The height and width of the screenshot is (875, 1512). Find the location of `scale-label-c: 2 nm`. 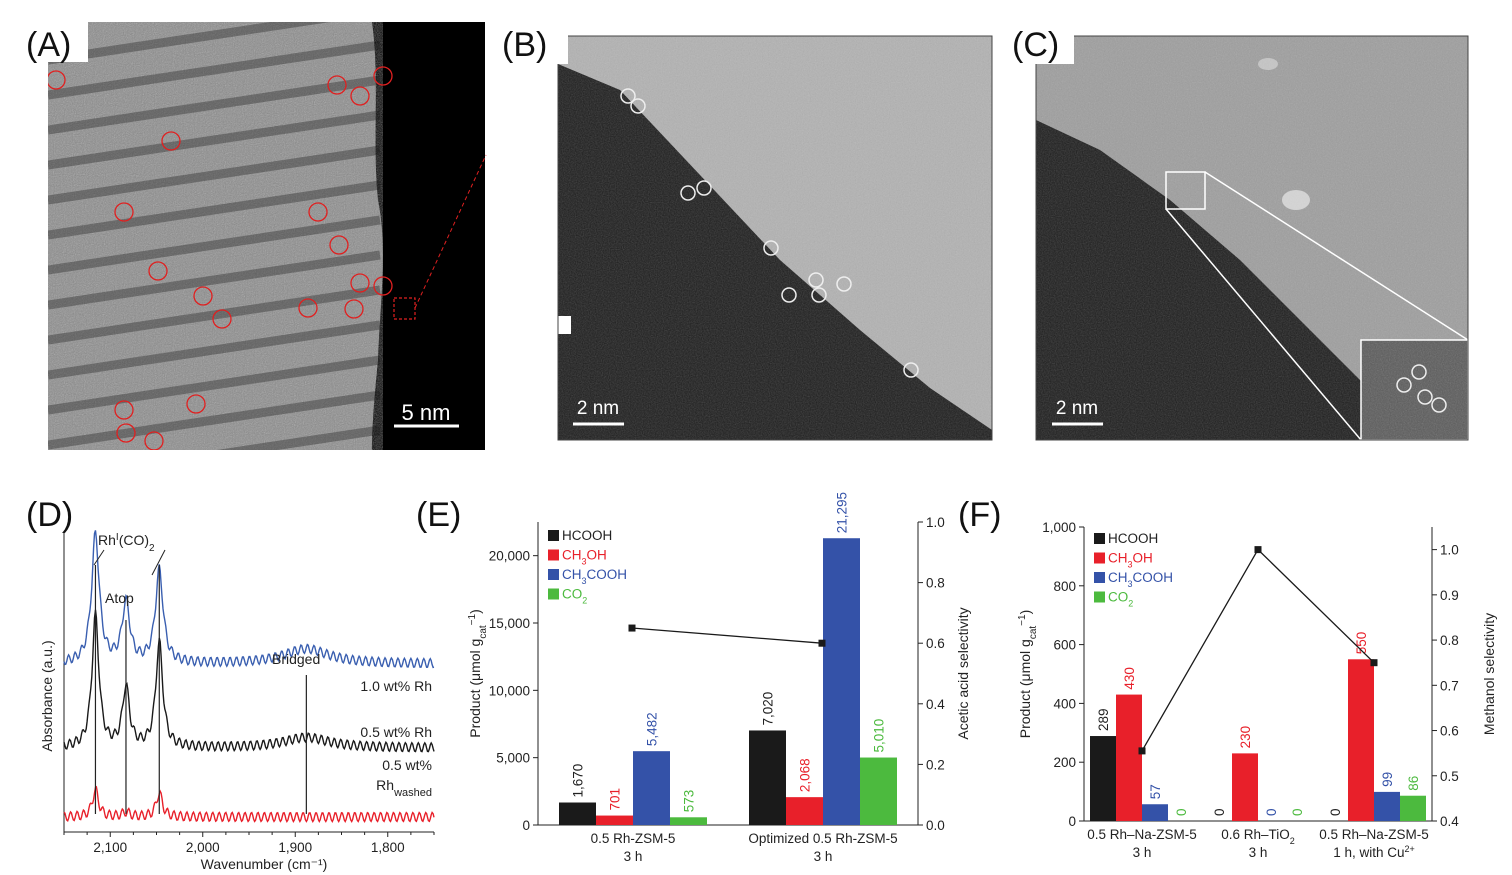

scale-label-c: 2 nm is located at coordinates (1077, 408).